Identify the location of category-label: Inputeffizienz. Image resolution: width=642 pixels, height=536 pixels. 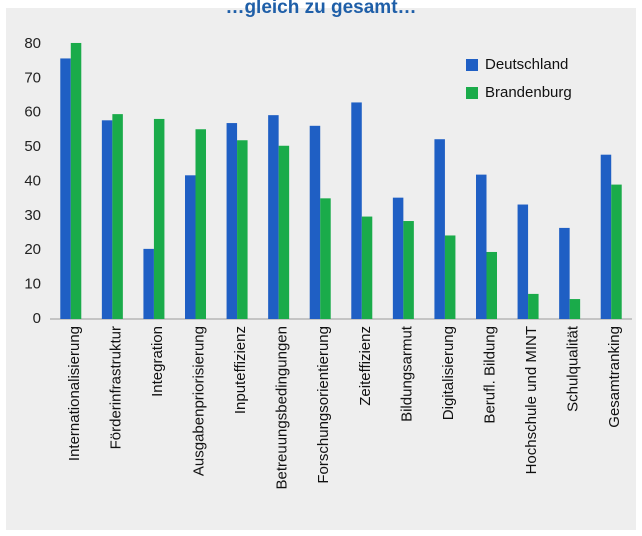
(240, 370).